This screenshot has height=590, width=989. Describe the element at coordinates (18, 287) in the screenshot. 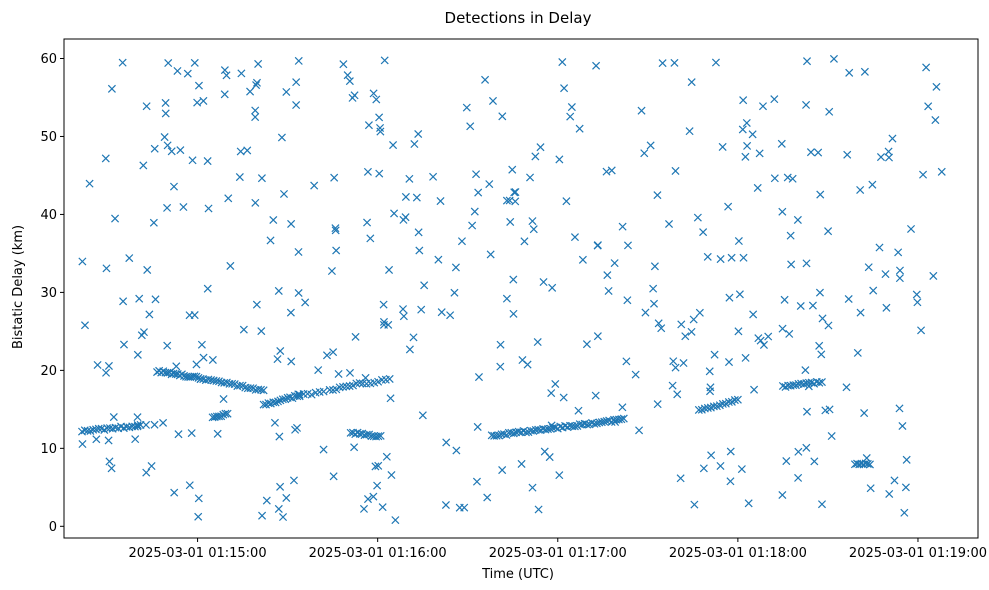

I see `y-axis-label: Bistatic Delay (km)` at that location.